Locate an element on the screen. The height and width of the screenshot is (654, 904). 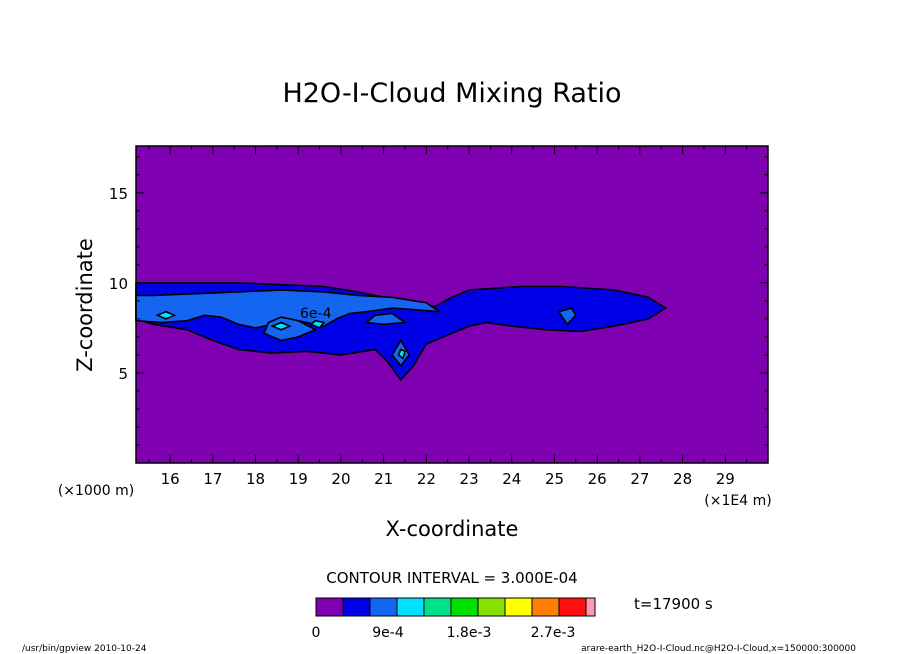
time-text: t=17900 s is located at coordinates (673, 604).